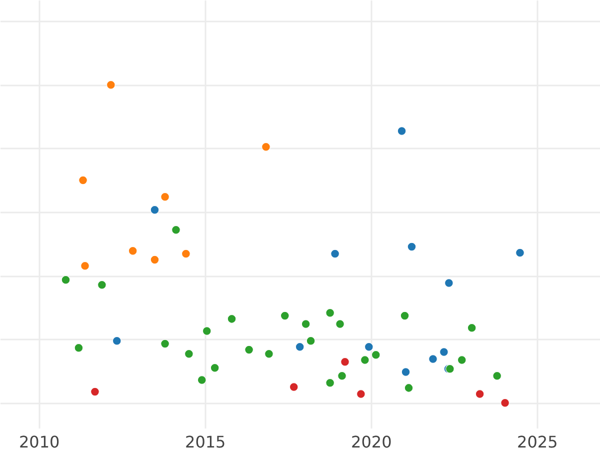 The image size is (600, 450). Describe the element at coordinates (371, 441) in the screenshot. I see `x-tick-label: 2020` at that location.